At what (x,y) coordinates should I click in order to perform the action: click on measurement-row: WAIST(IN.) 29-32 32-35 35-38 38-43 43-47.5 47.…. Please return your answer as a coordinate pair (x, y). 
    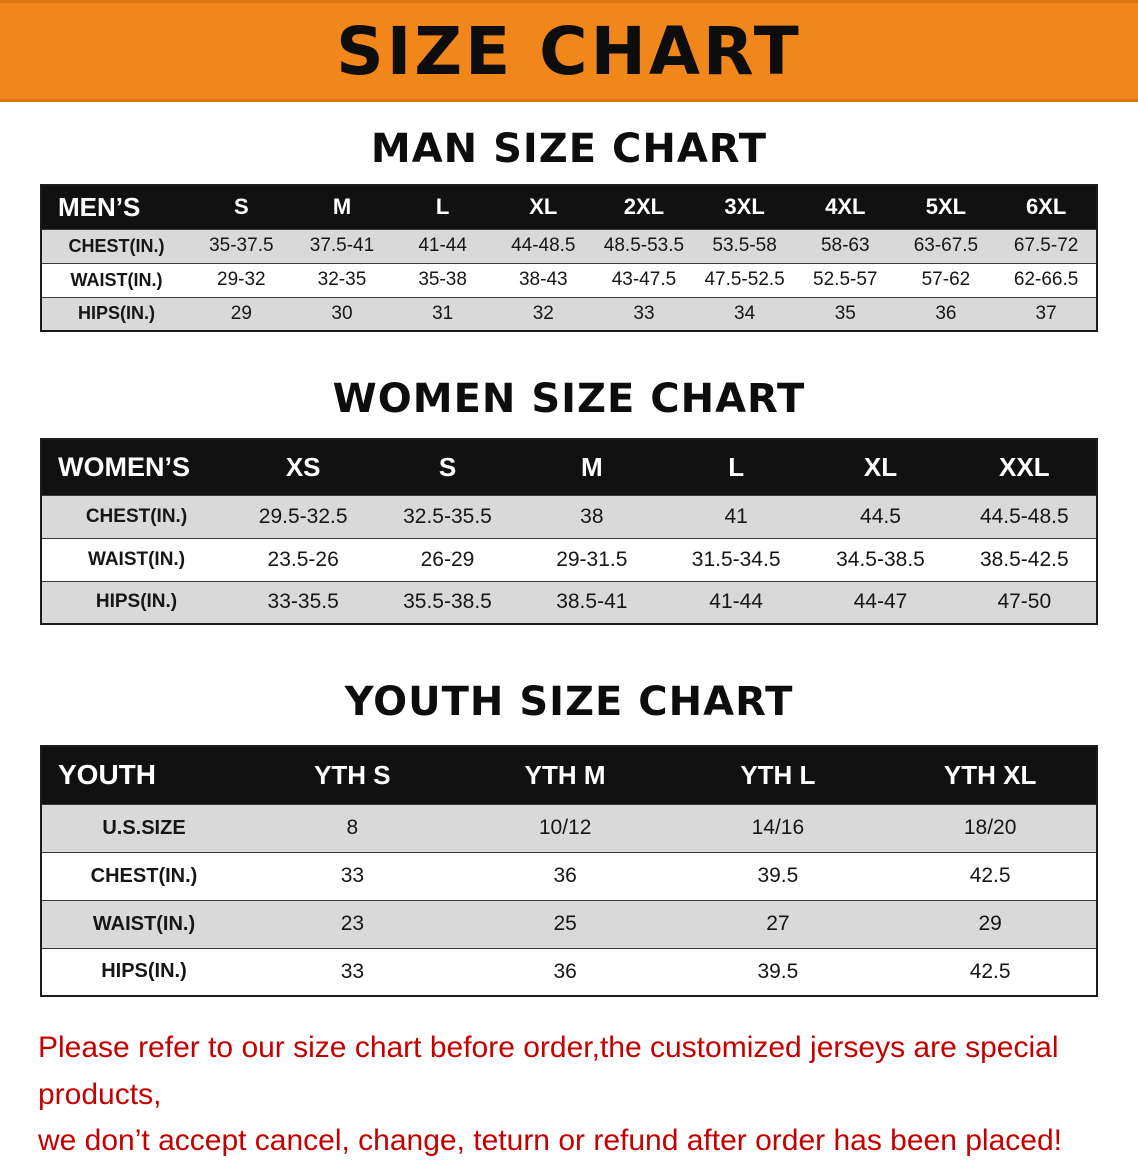
    Looking at the image, I should click on (569, 279).